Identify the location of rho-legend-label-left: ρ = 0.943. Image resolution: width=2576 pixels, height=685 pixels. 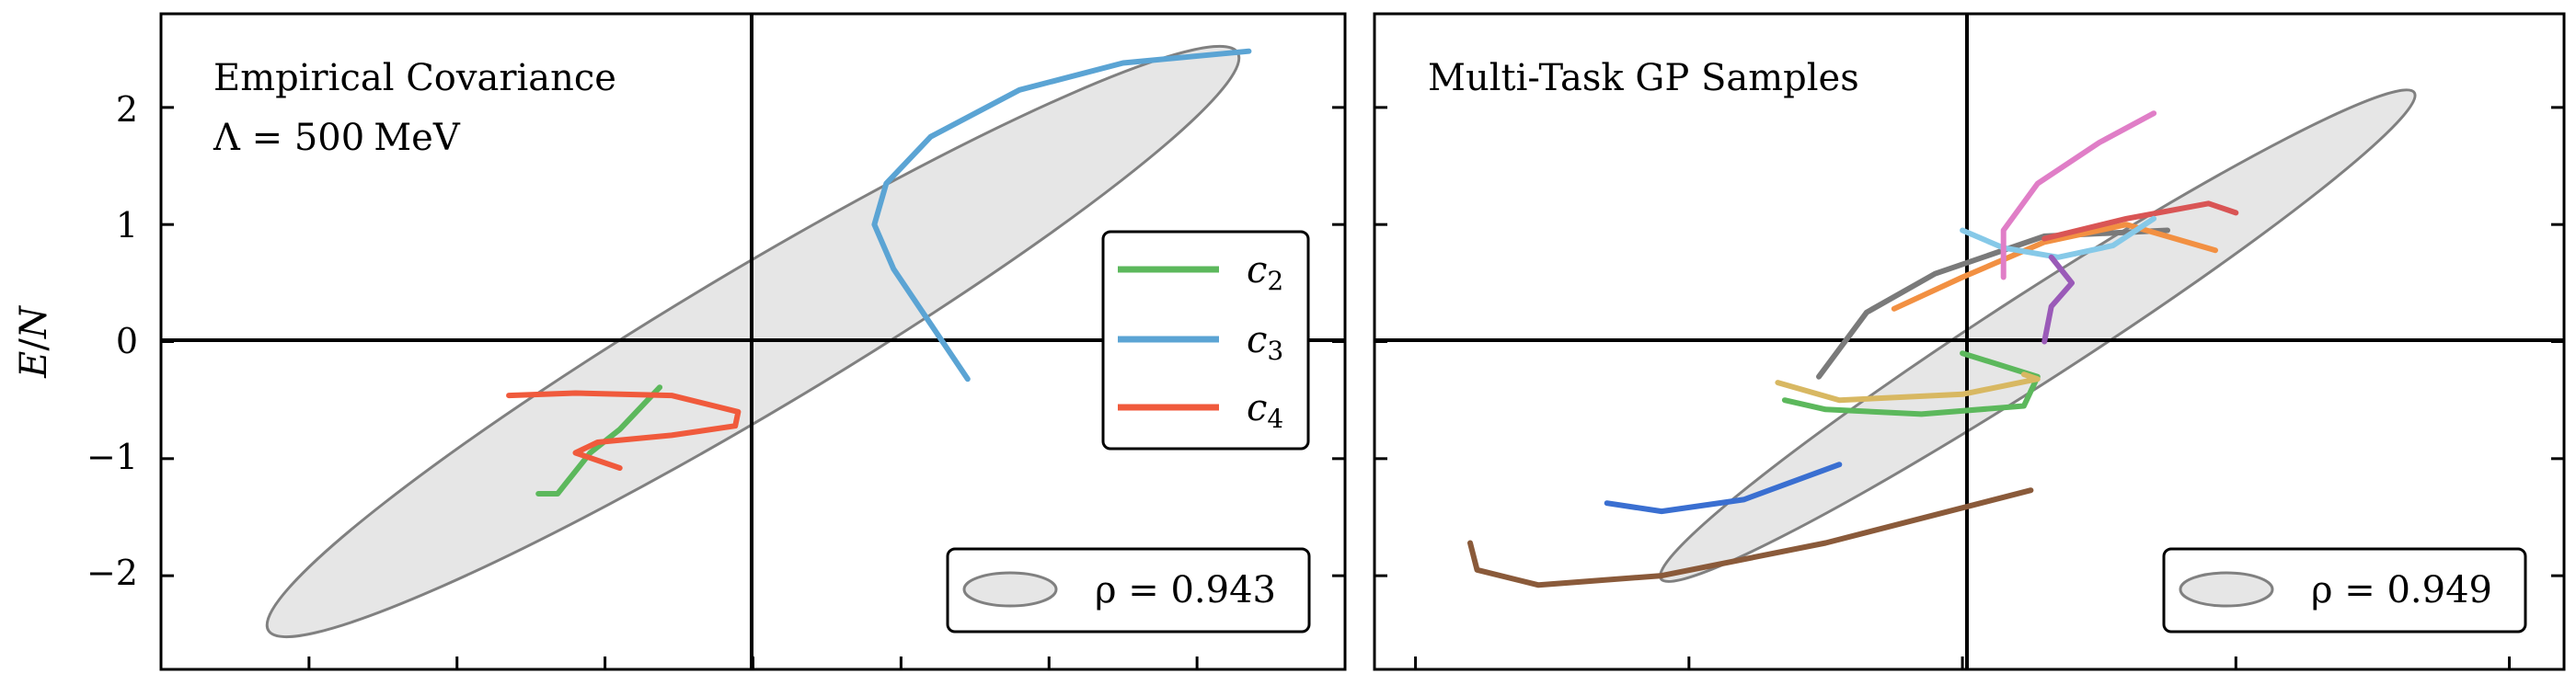
(1185, 590).